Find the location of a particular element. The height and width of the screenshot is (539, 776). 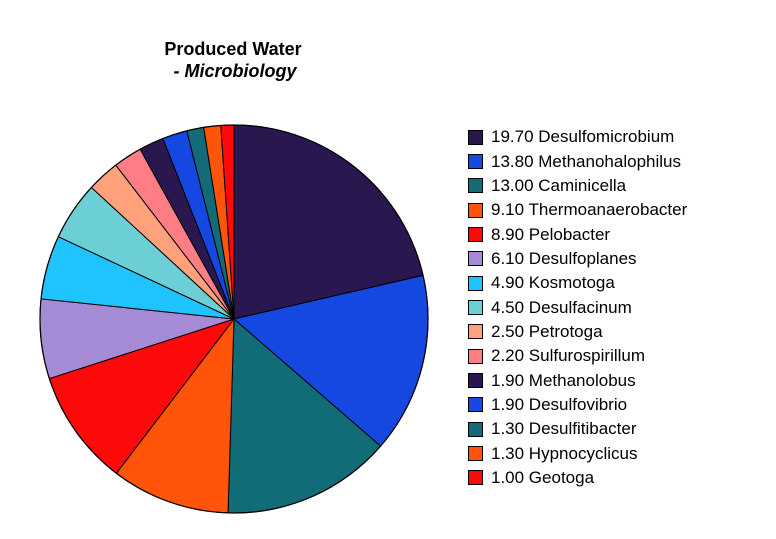

legend-item-desulfoplanes: 6.10 Desulfoplanes is located at coordinates (577, 259).